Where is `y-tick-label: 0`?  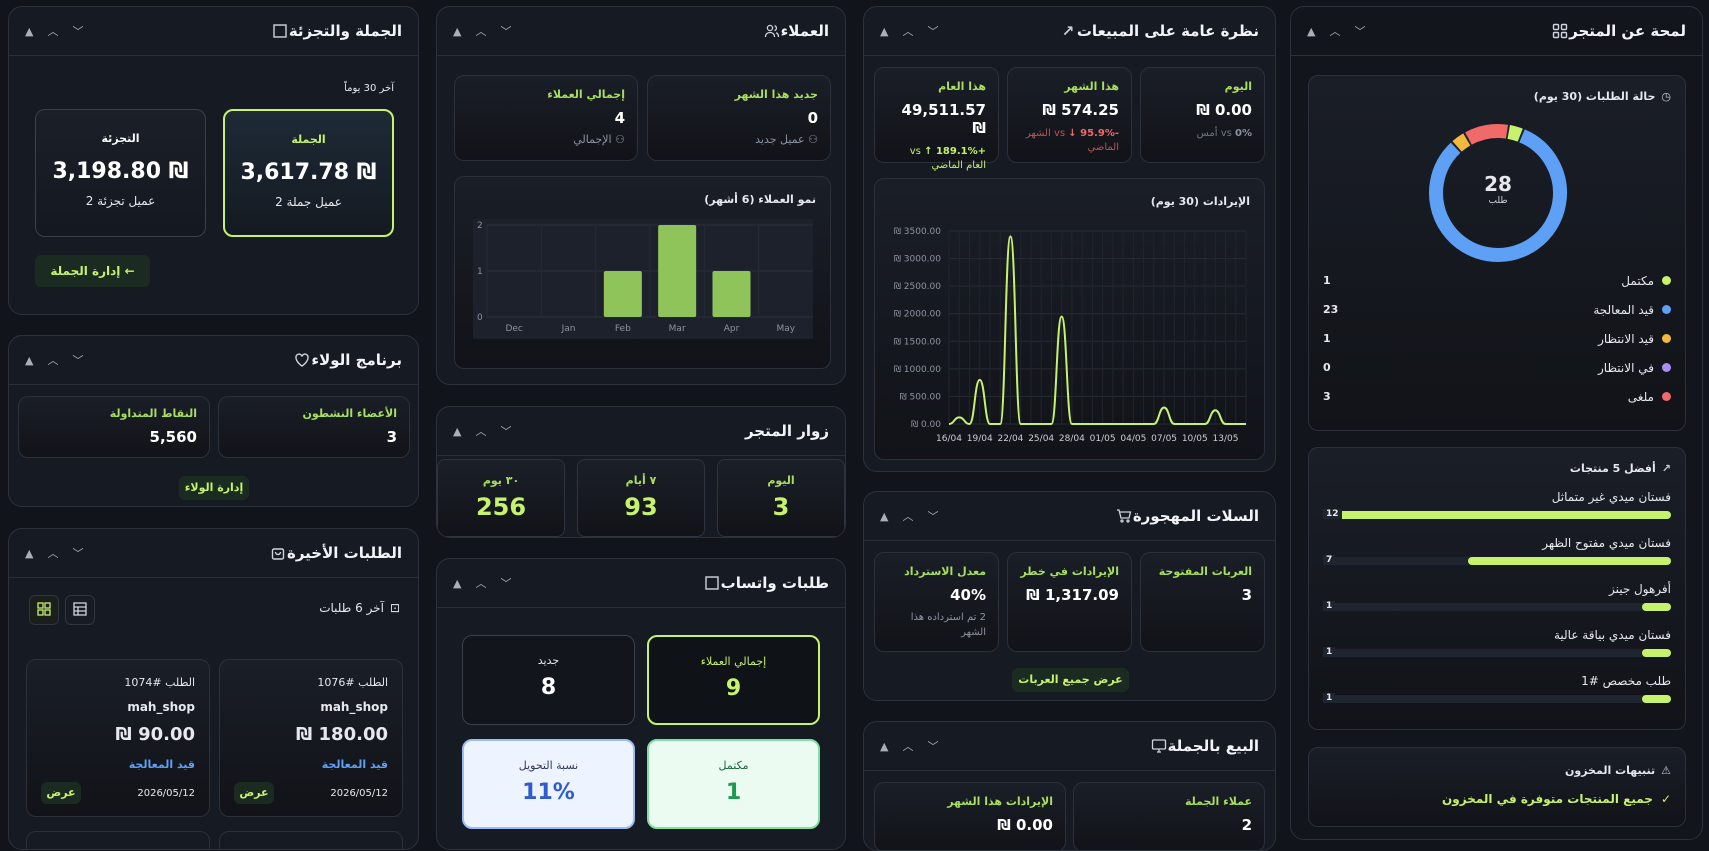
y-tick-label: 0 is located at coordinates (480, 318).